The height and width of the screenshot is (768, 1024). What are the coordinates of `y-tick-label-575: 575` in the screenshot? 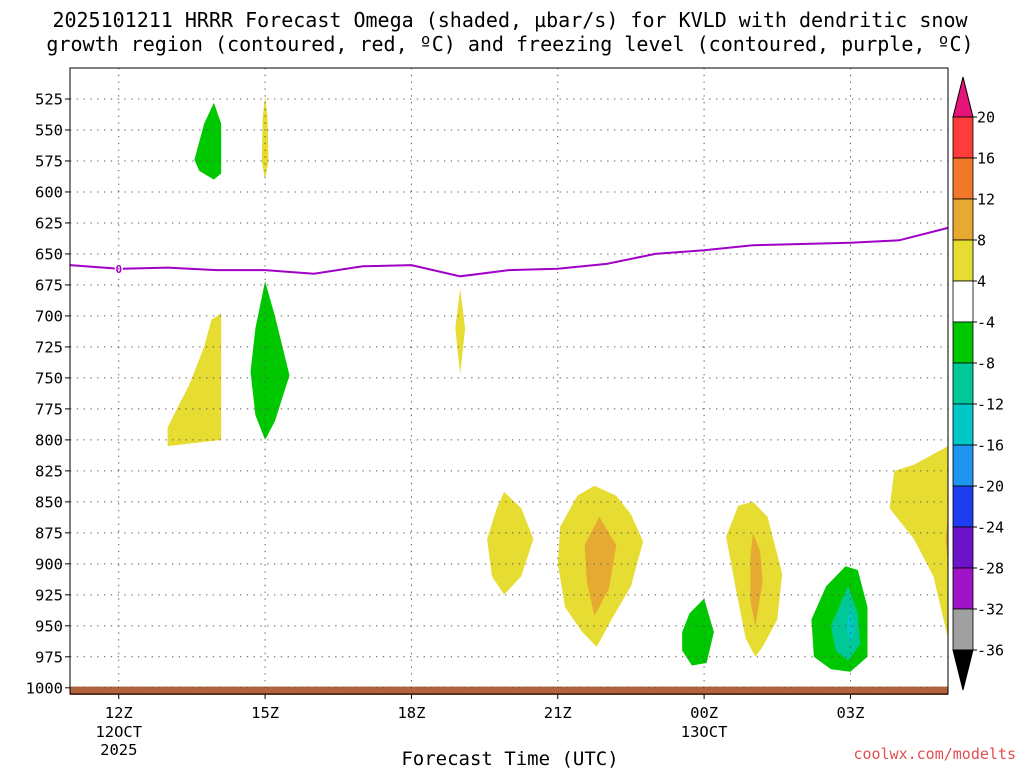 It's located at (49, 161).